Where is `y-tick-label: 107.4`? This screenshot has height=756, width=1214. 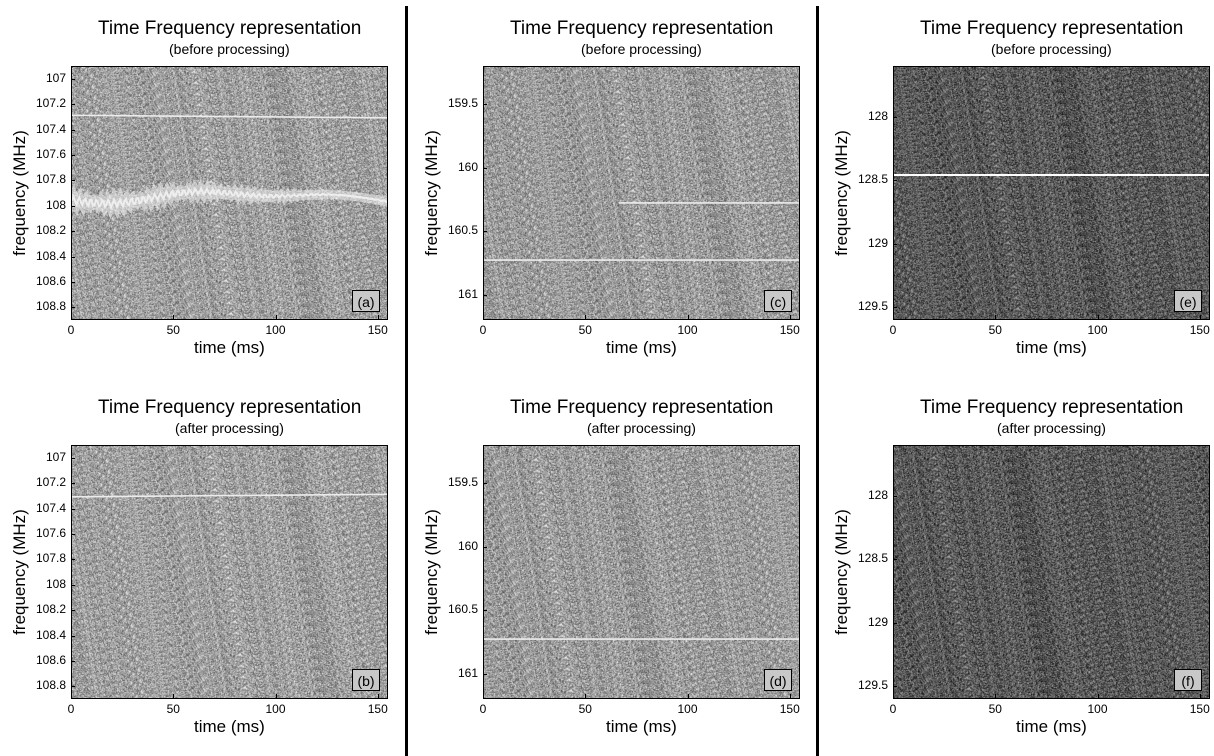
y-tick-label: 107.4 is located at coordinates (50, 507).